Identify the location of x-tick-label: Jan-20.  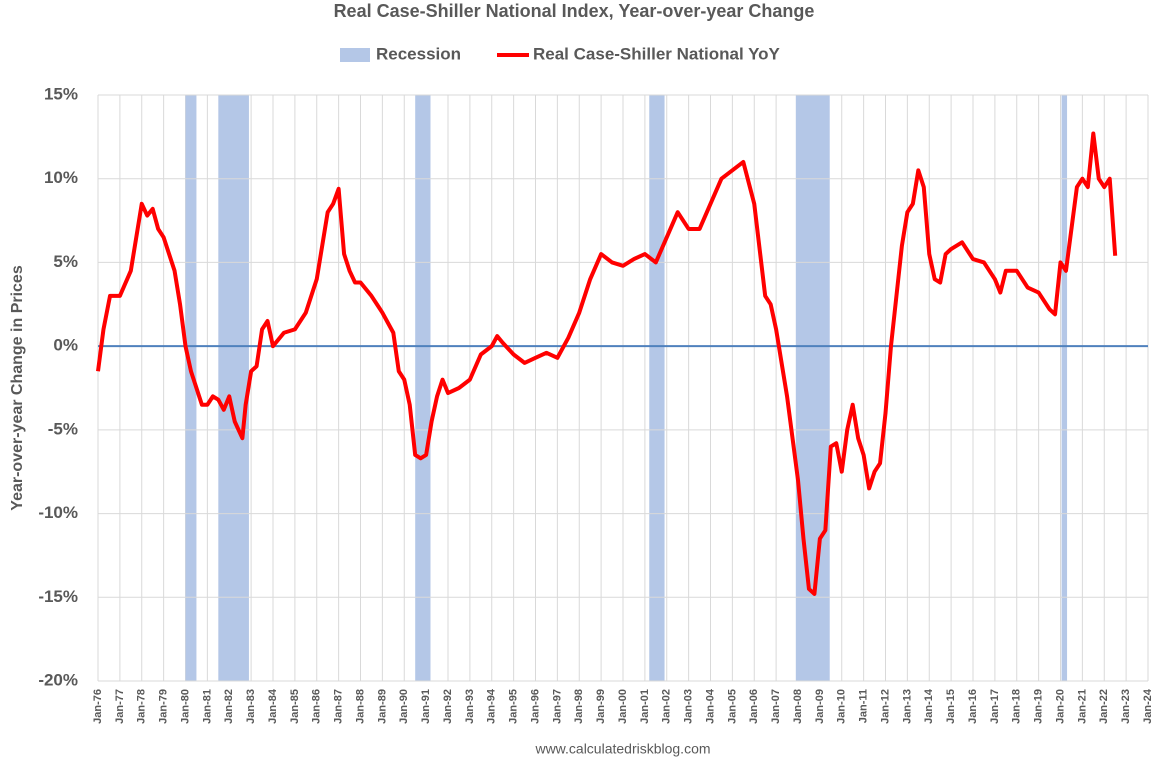
(1060, 706).